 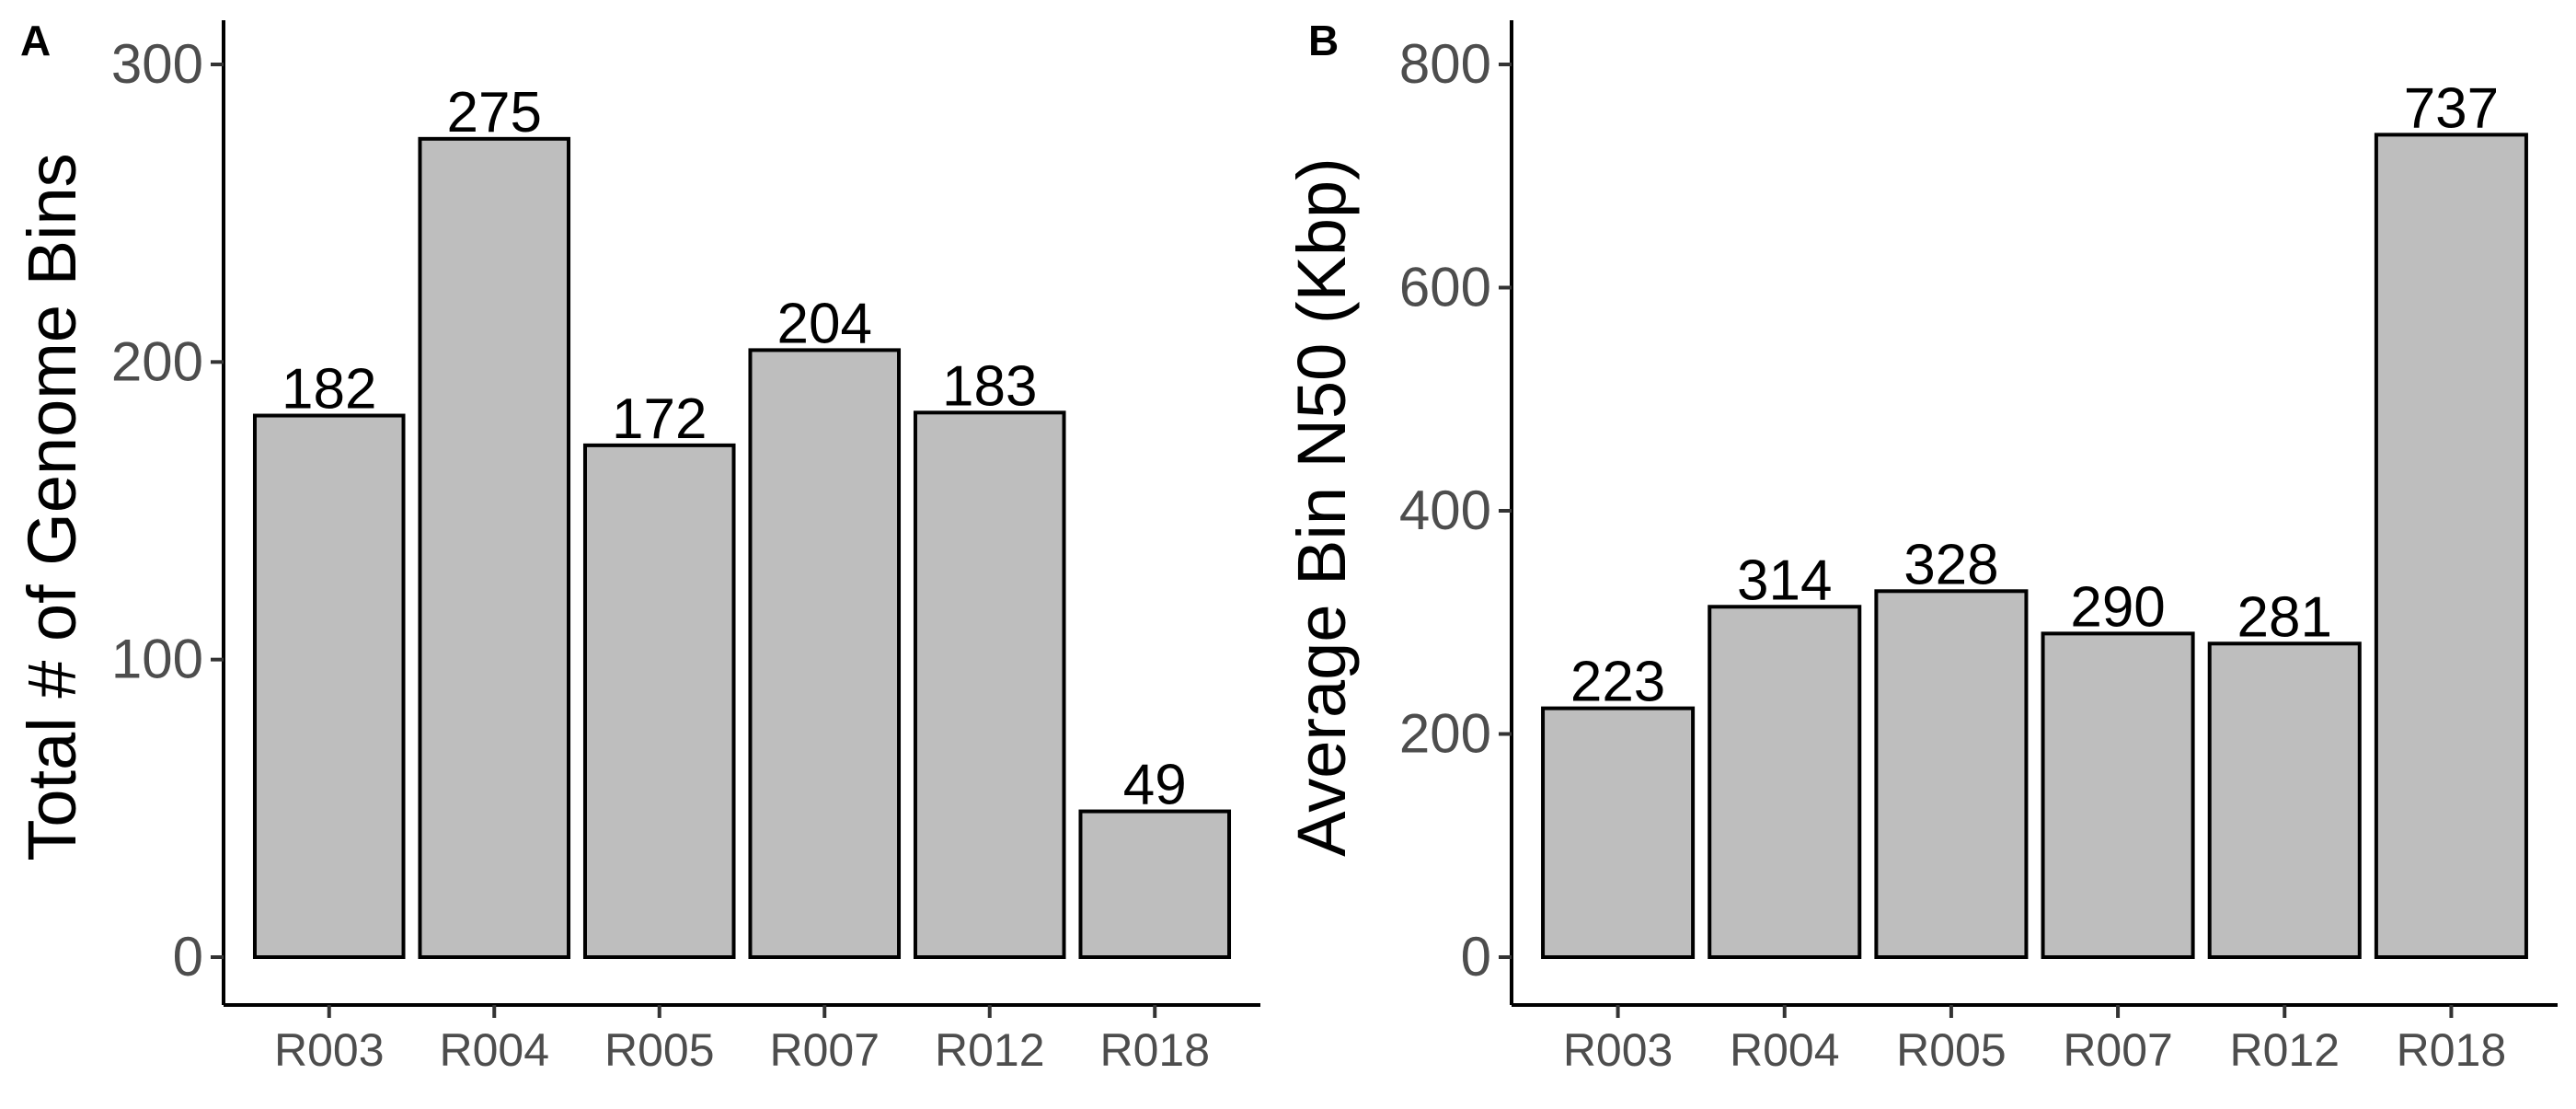 I want to click on panel-a-ytick-label: 0, so click(x=188, y=957).